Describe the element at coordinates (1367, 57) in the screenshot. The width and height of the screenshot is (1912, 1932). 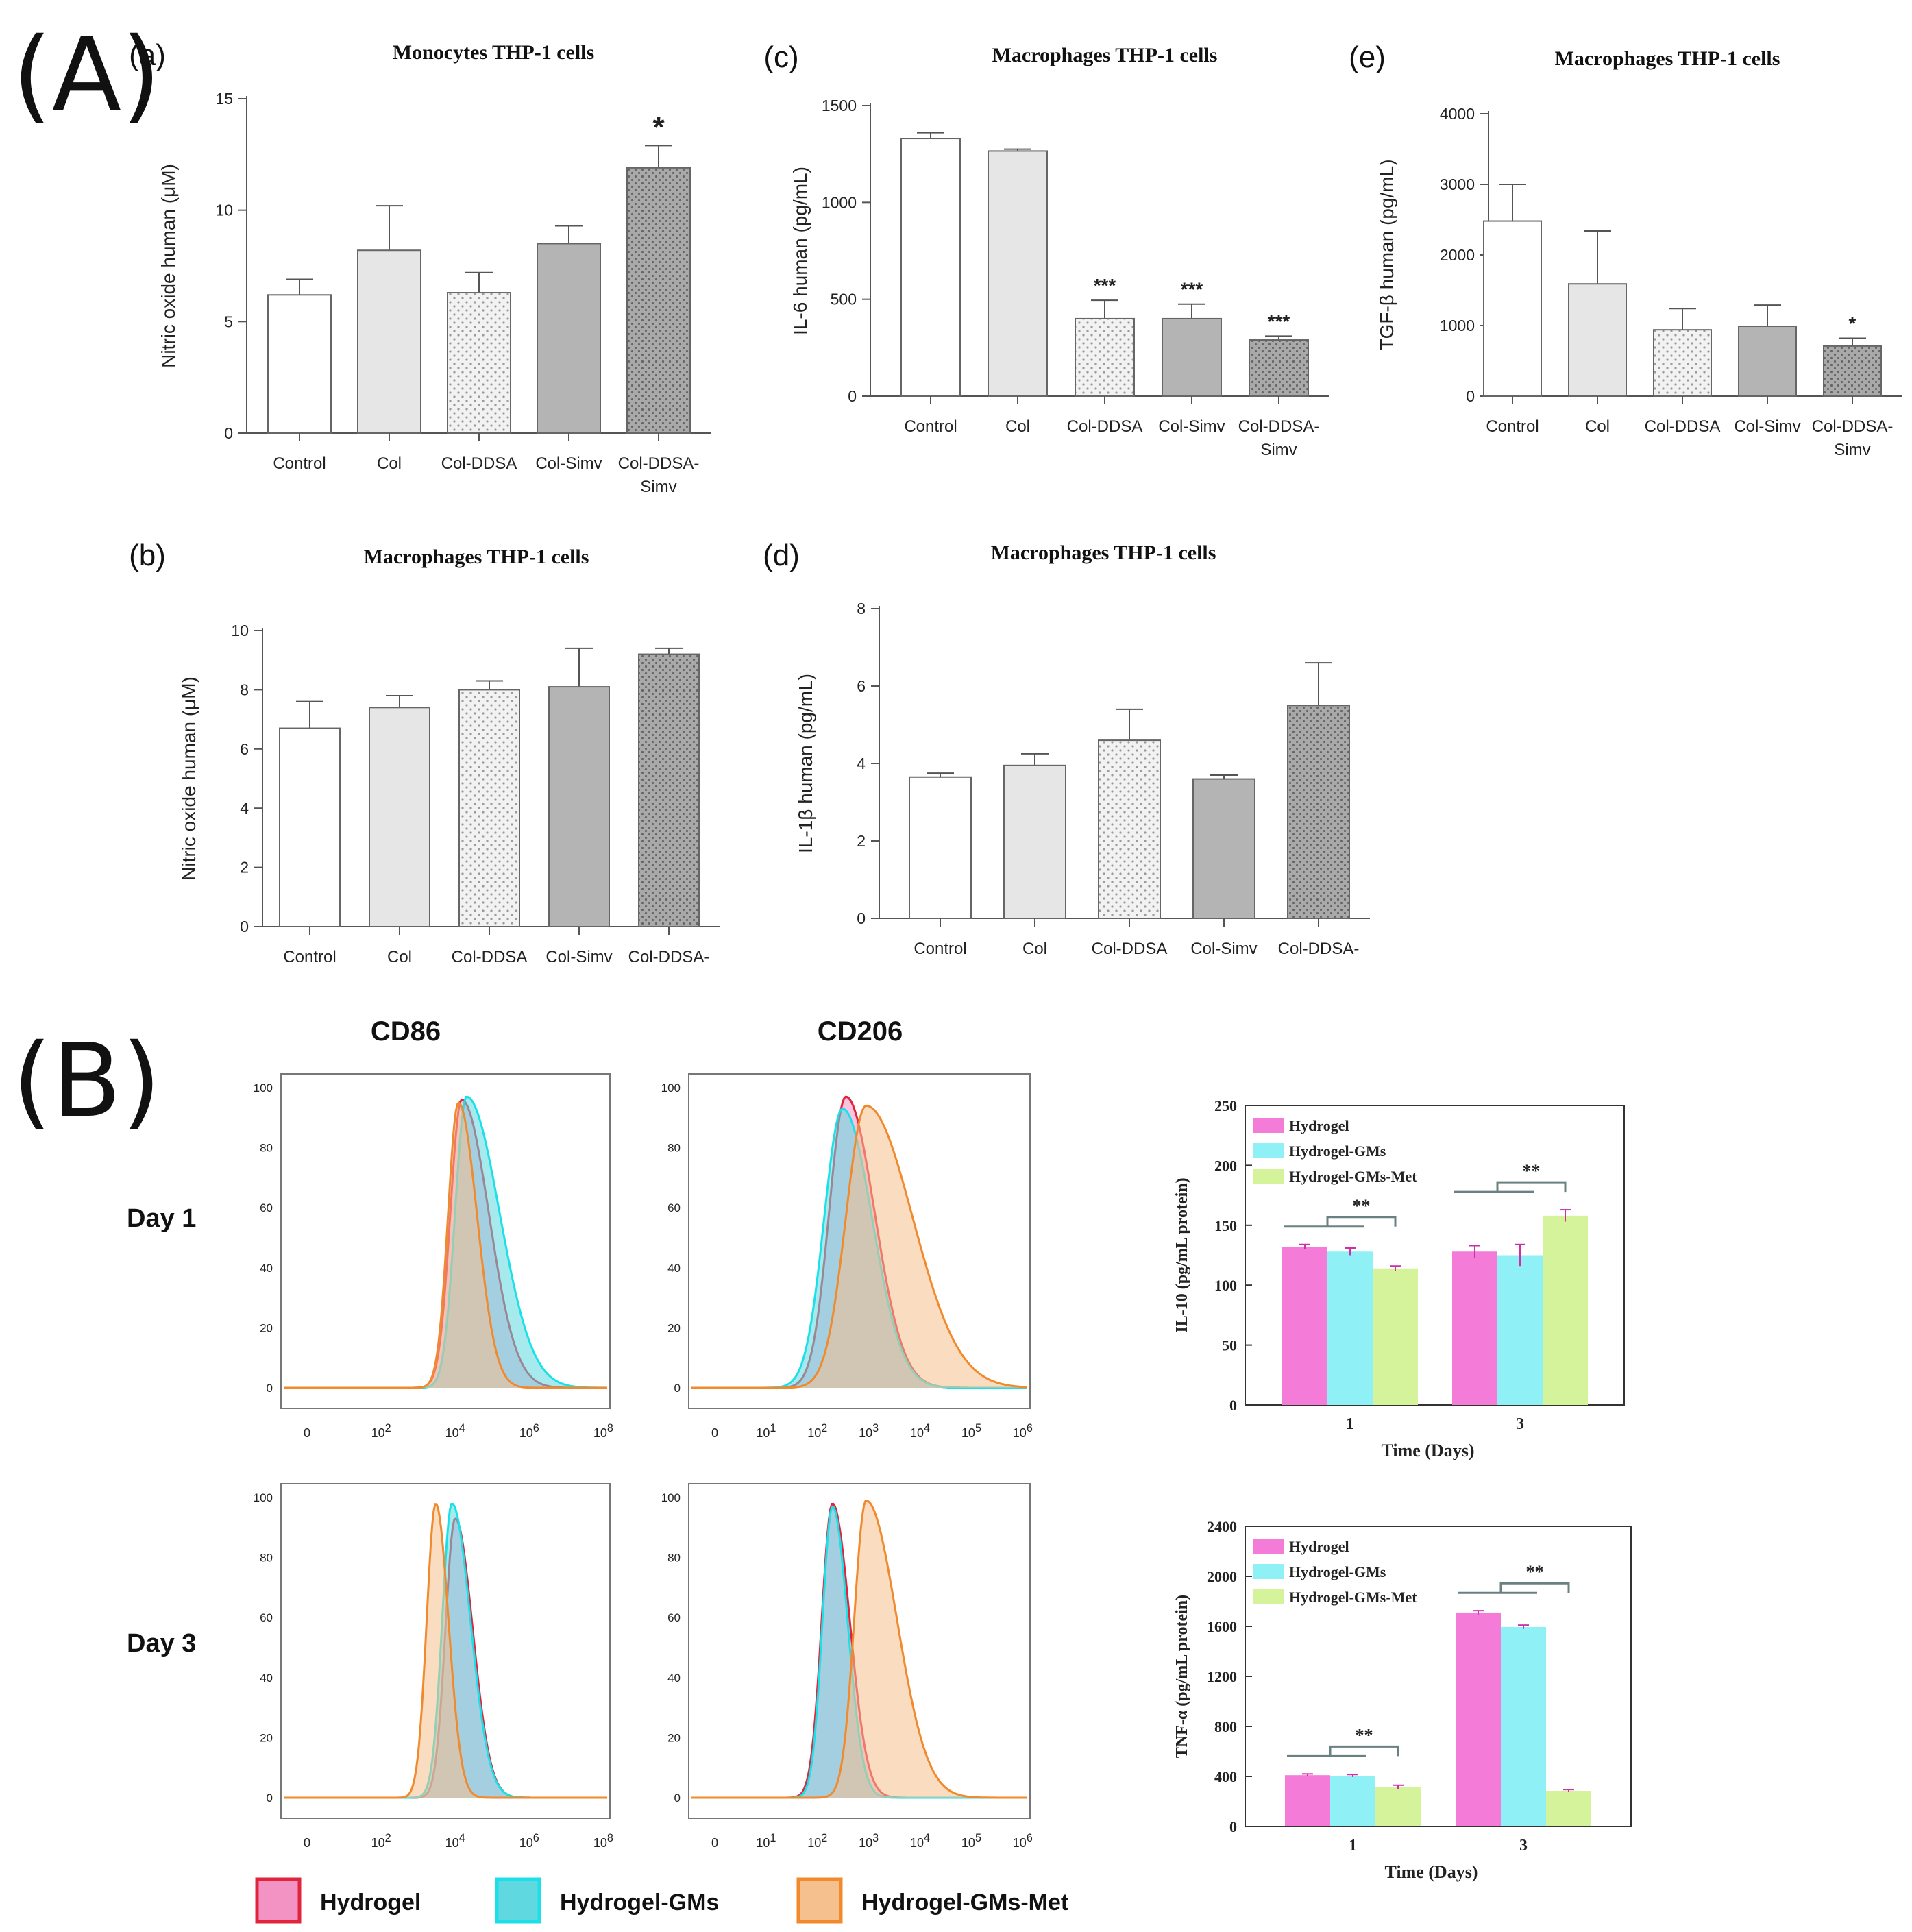
I see `panel-label: (e)` at that location.